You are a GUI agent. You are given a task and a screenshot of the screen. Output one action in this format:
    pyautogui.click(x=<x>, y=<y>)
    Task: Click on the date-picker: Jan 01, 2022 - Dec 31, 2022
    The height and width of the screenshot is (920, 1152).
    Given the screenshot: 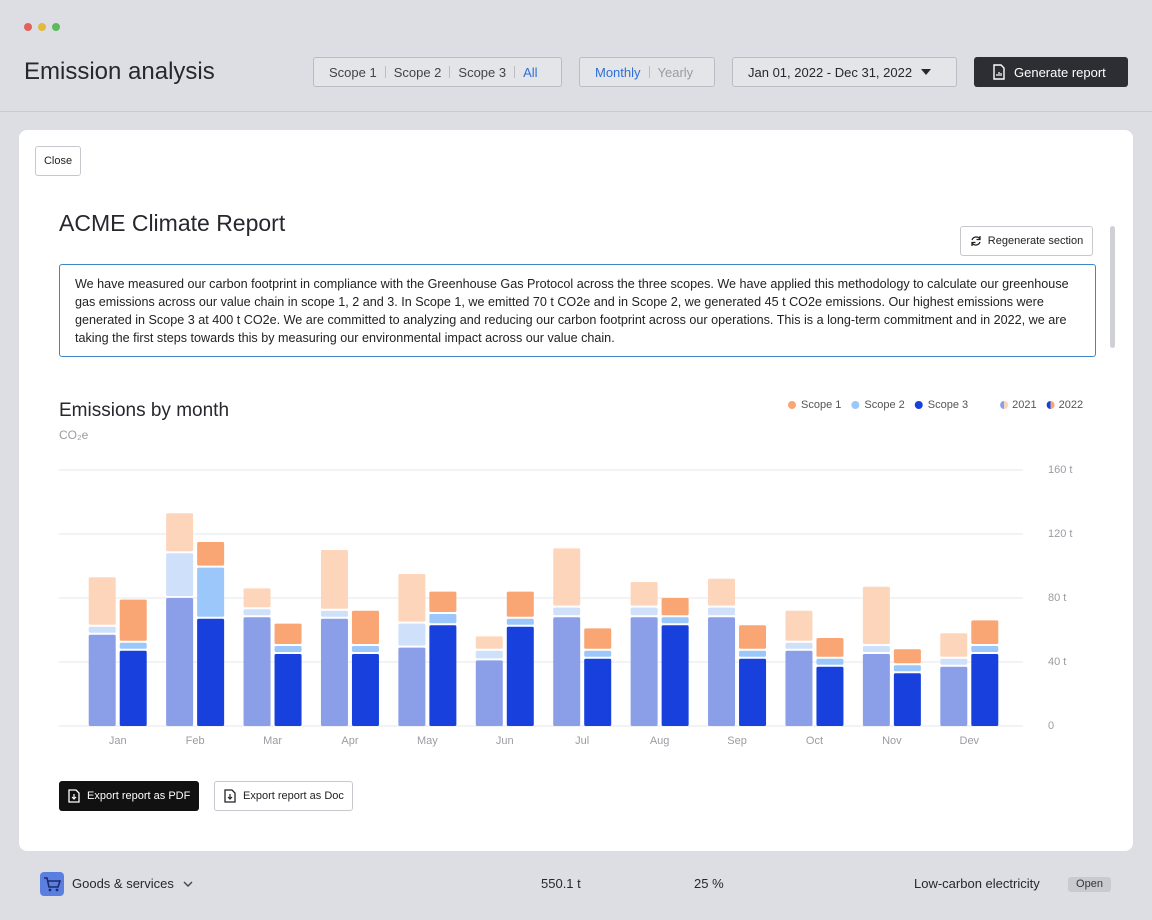 What is the action you would take?
    pyautogui.click(x=844, y=72)
    